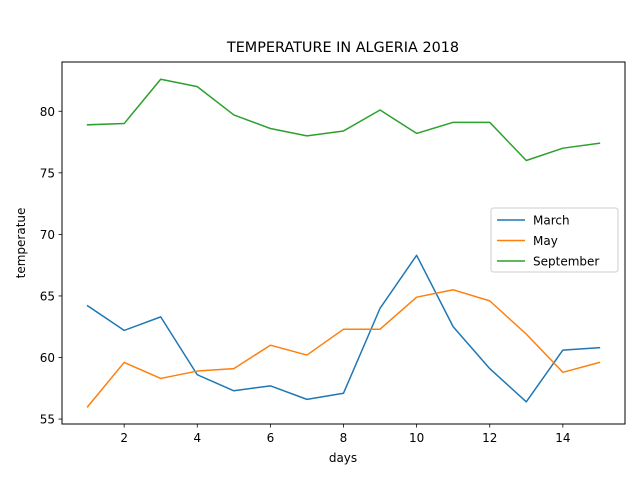  I want to click on x-tick-label: 12, so click(489, 438).